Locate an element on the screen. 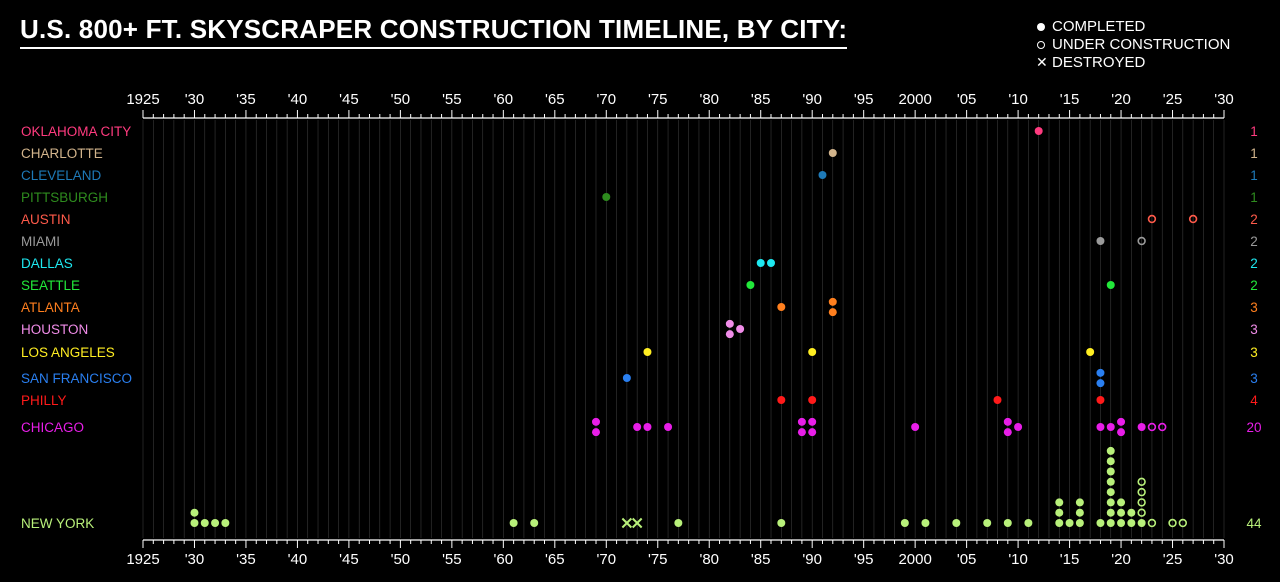  city-label-miami: MIAMI is located at coordinates (40, 241).